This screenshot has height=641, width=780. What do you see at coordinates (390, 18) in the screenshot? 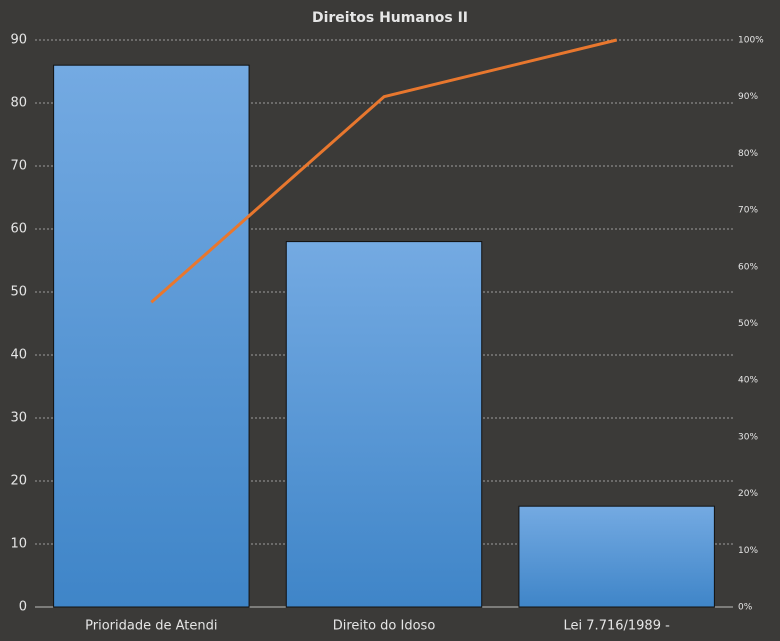
I see `chart-title: Direitos Humanos II` at bounding box center [390, 18].